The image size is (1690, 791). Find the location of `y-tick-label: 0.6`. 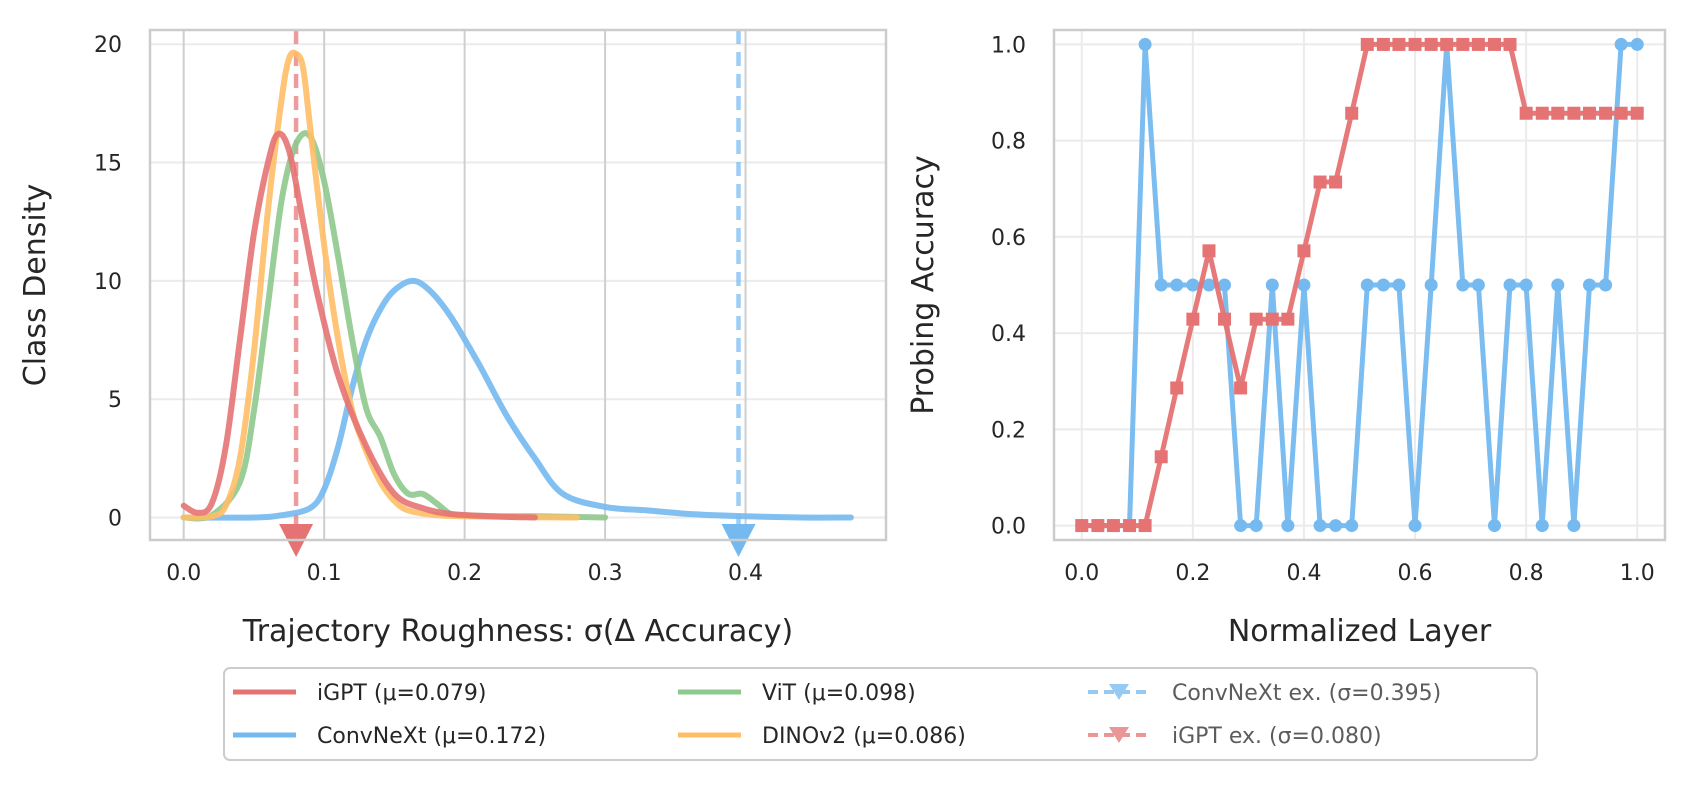

y-tick-label: 0.6 is located at coordinates (1008, 238).